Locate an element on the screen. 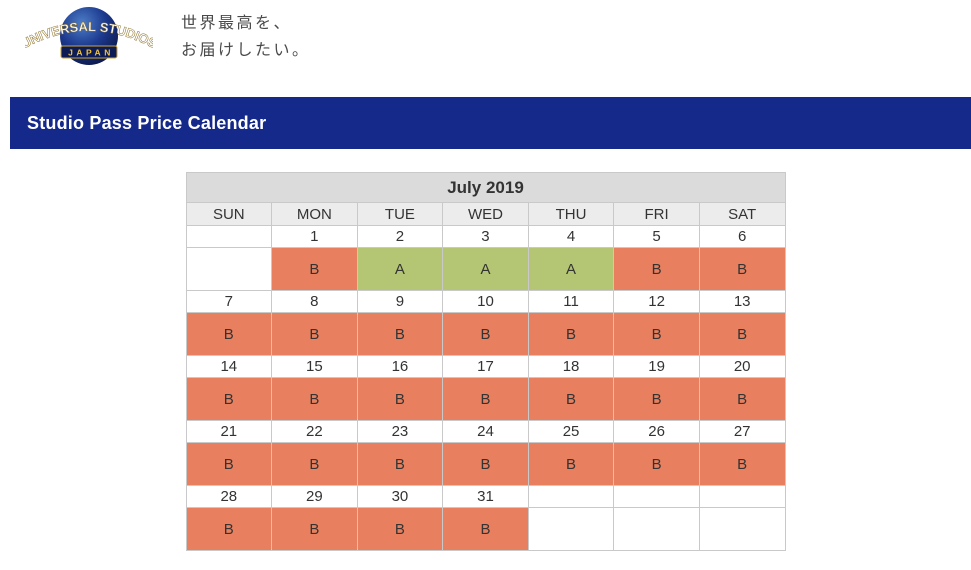 This screenshot has height=570, width=971. logo-text-japan: JAPAN is located at coordinates (91, 53).